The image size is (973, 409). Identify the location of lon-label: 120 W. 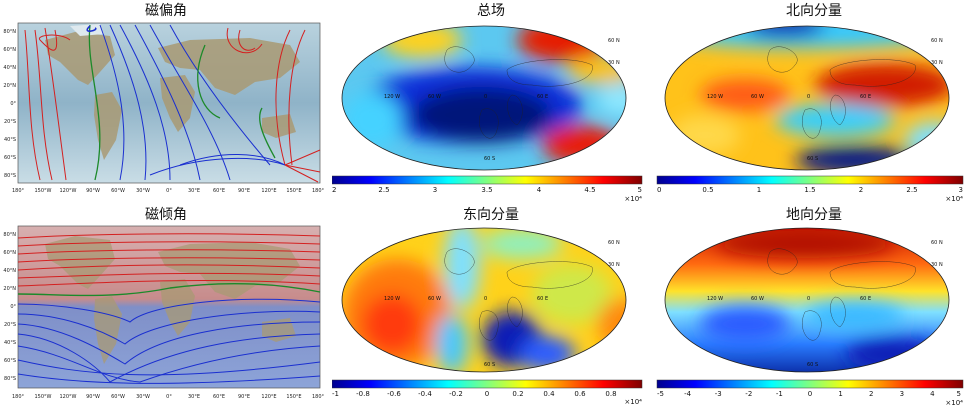
(392, 97).